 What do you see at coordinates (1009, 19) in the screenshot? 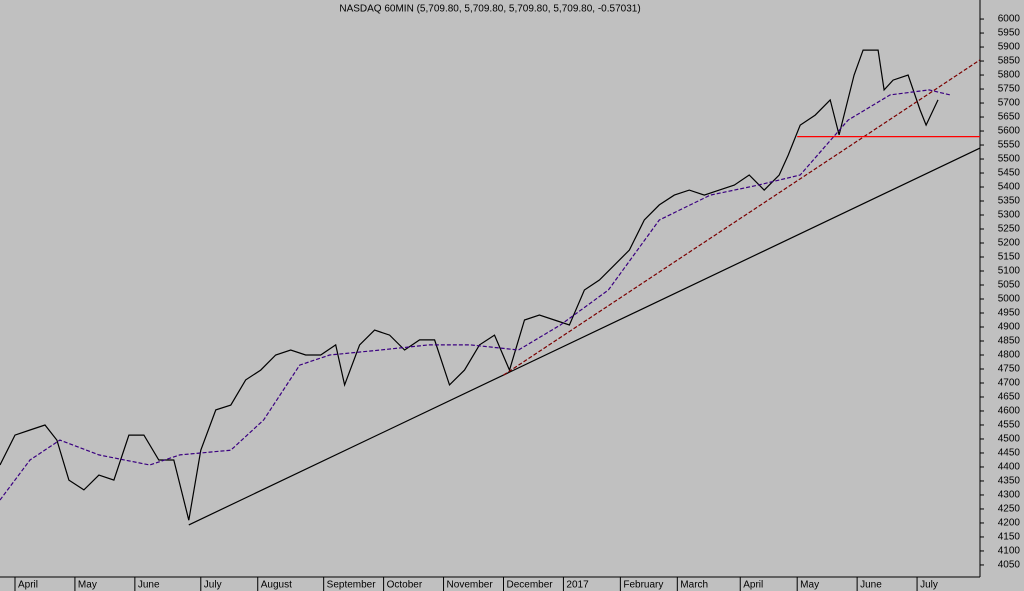
I see `y-tick-label: 6000` at bounding box center [1009, 19].